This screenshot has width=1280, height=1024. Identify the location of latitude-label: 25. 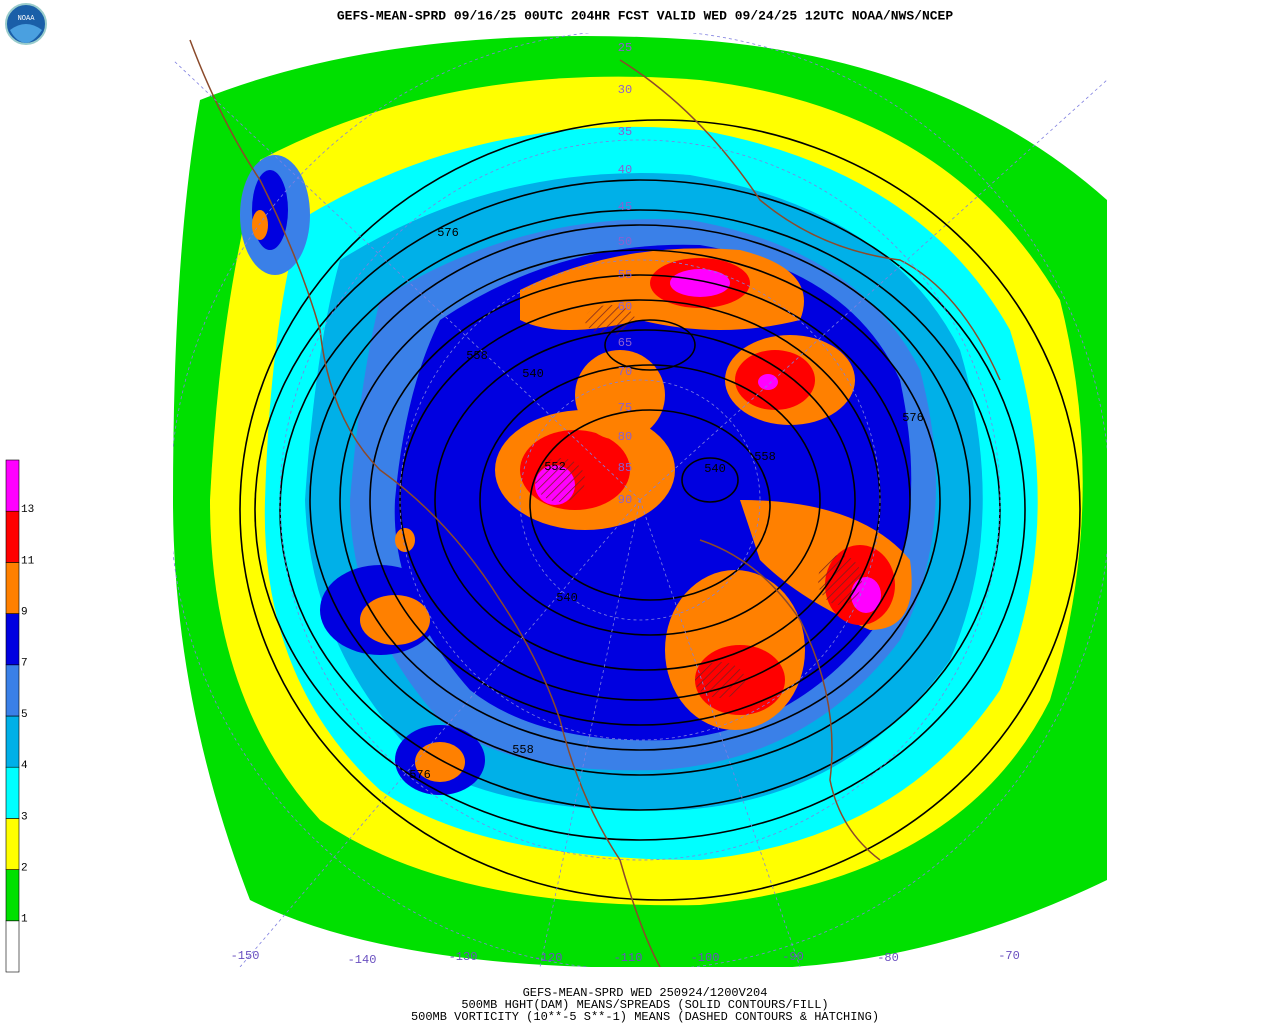
(625, 48).